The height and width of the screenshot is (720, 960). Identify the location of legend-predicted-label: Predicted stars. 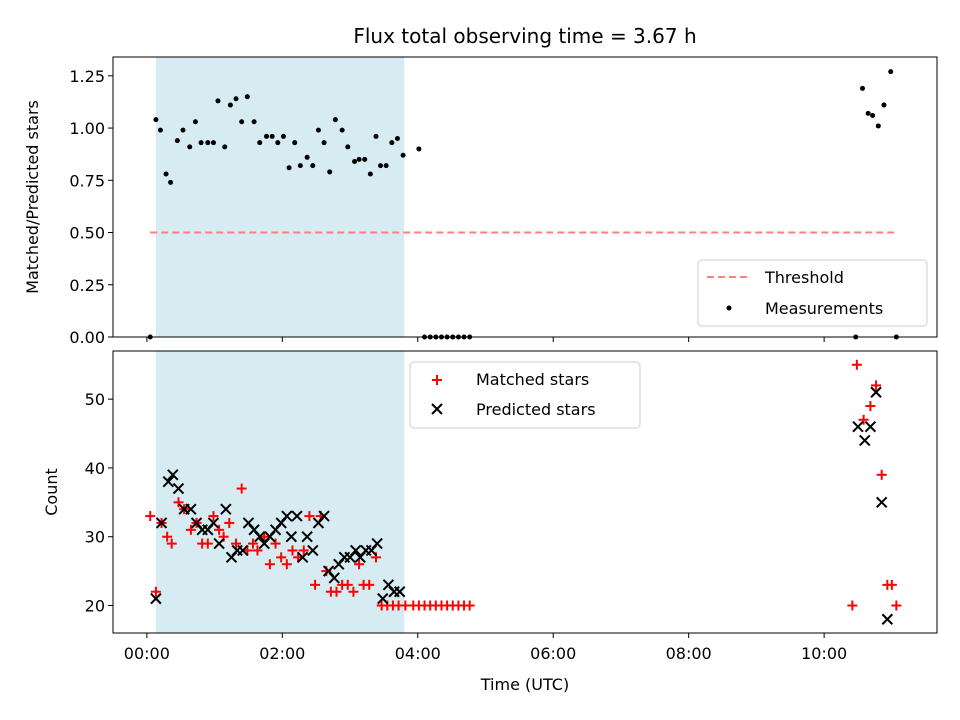
(536, 409).